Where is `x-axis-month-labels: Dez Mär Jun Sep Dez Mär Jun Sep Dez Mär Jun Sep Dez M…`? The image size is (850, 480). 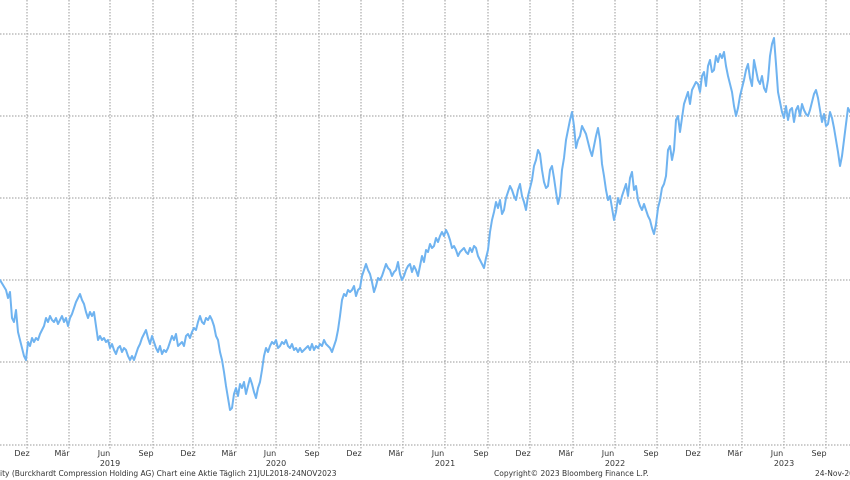
x-axis-month-labels: Dez Mär Jun Sep Dez Mär Jun Sep Dez Mär Jun Sep Dez M… is located at coordinates (420, 453).